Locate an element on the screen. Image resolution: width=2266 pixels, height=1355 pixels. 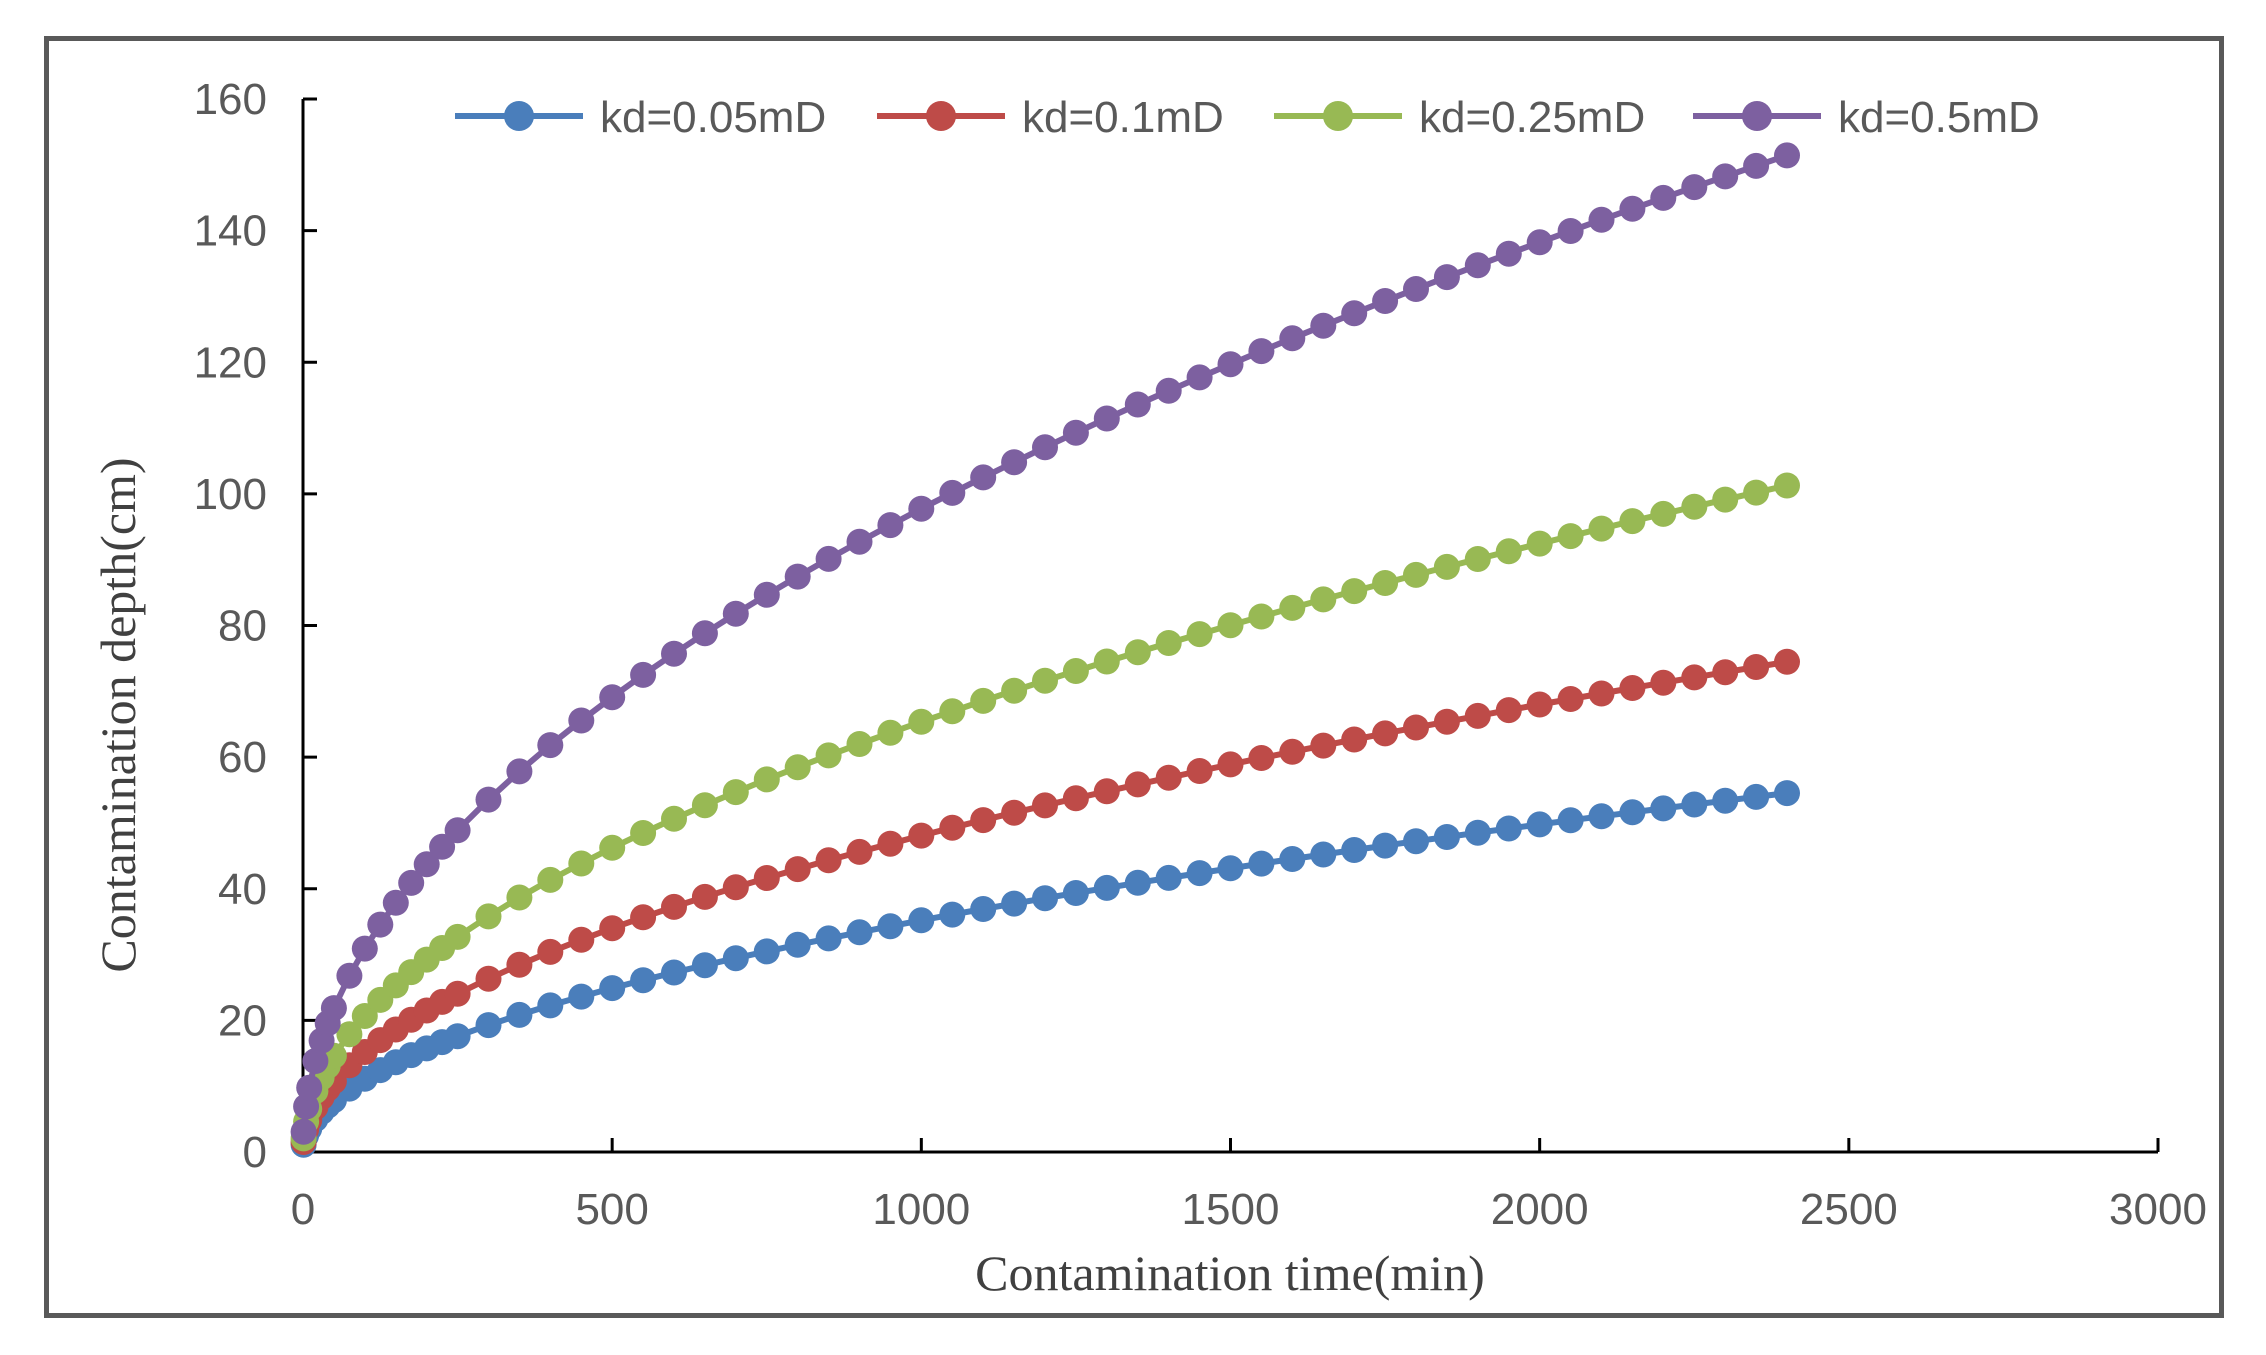
legend-item-4: kd=0.5mD is located at coordinates (1866, 117).